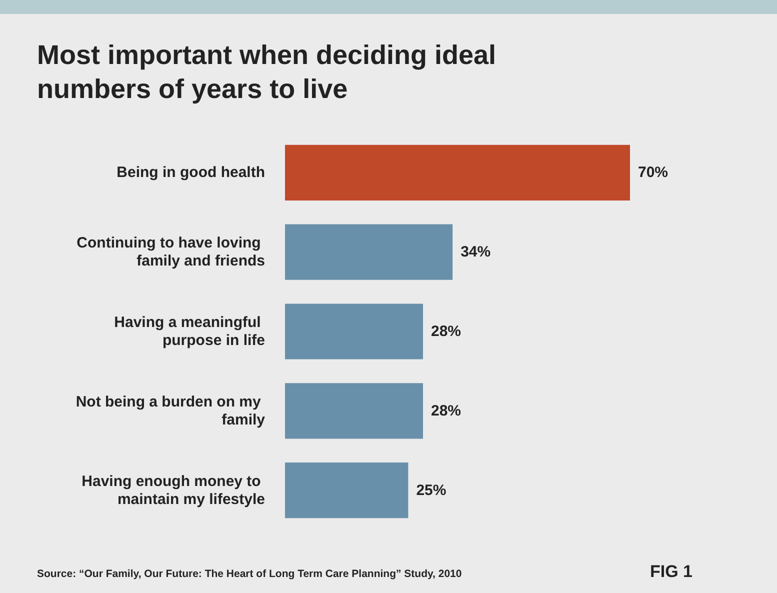 The height and width of the screenshot is (593, 777). I want to click on source-note: Source: “Our Family, Our Future: The Heart of Long Term Care Planning” Study, 2010, so click(249, 574).